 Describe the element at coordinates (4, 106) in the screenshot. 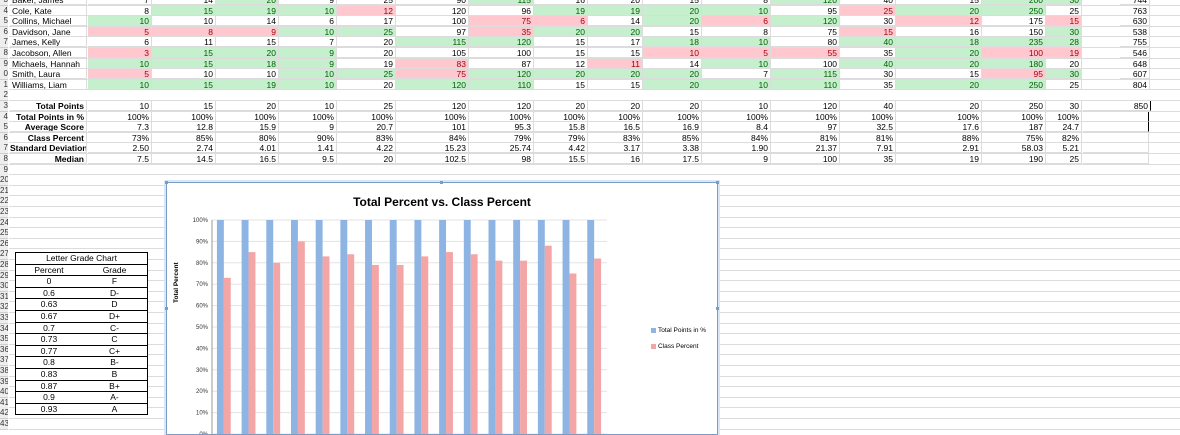

I see `row-header: 3` at that location.